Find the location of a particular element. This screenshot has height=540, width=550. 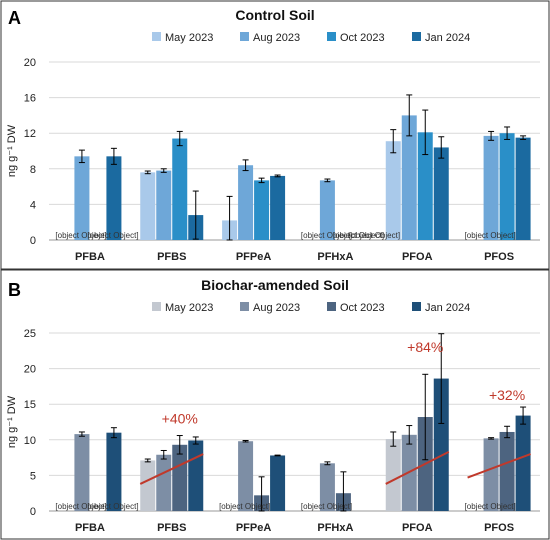

panel-b-y-axis-label: ng g⁻¹ DW is located at coordinates (12, 421).